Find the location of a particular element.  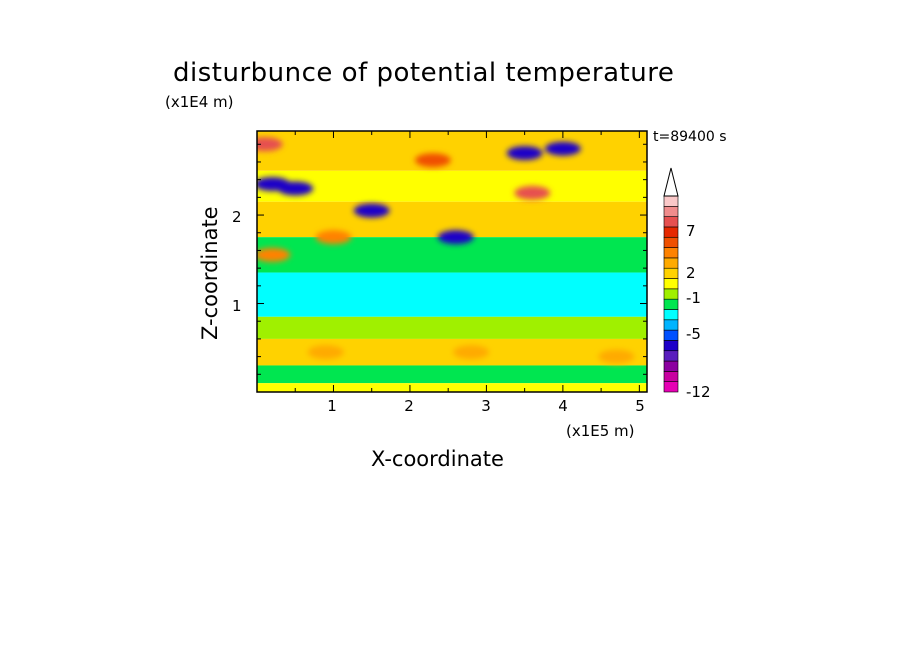

x-axis-unit: (x1E5 m) is located at coordinates (600, 431).